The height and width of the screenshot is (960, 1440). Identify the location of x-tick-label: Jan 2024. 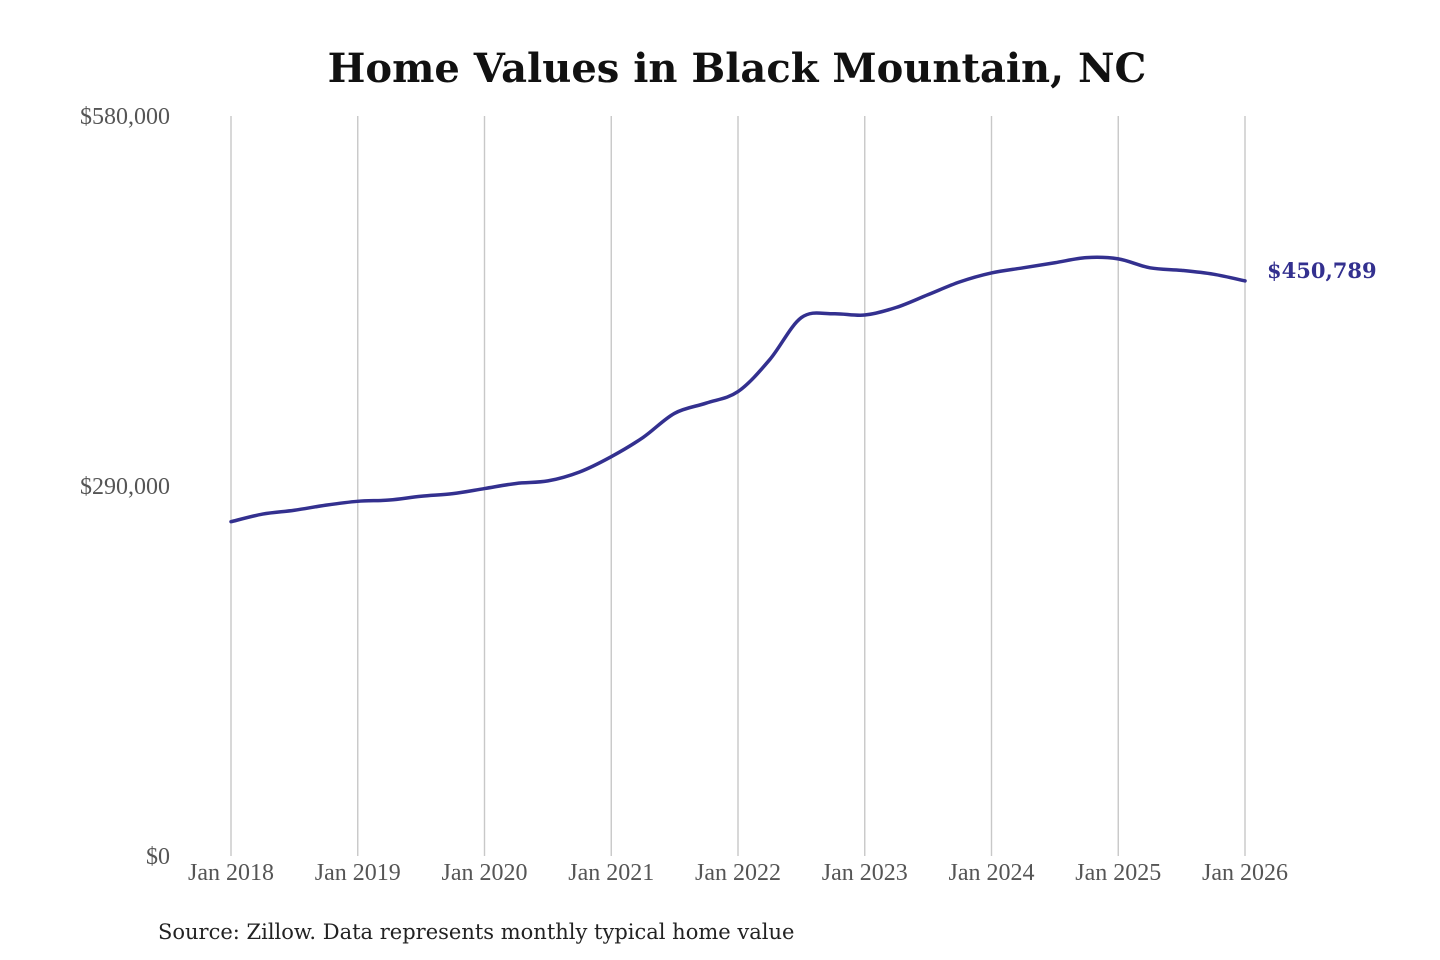
(992, 873).